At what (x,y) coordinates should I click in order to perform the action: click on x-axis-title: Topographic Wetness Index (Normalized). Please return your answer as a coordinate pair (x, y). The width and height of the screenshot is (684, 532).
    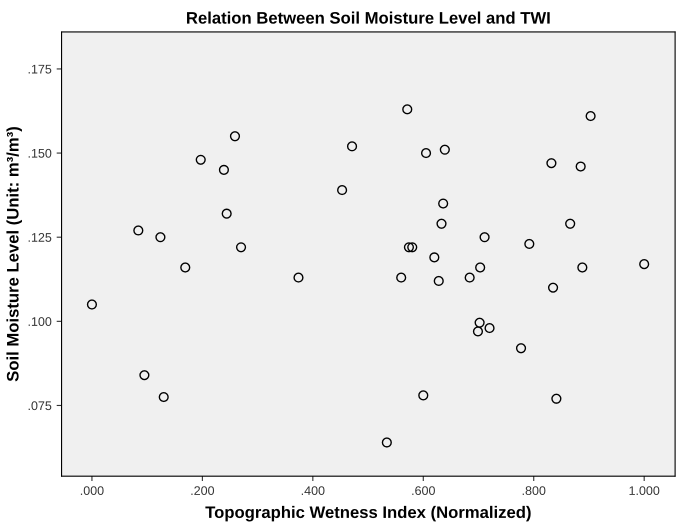
    Looking at the image, I should click on (368, 514).